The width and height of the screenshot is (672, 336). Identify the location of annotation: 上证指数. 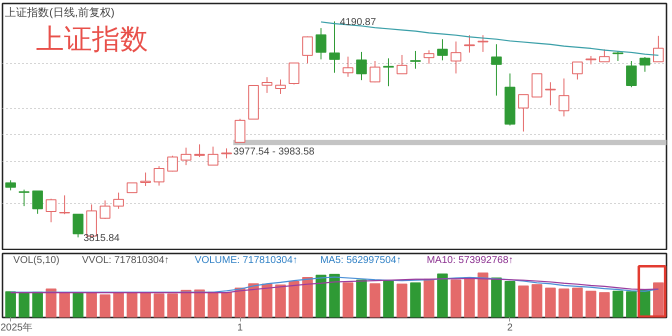
(92, 38).